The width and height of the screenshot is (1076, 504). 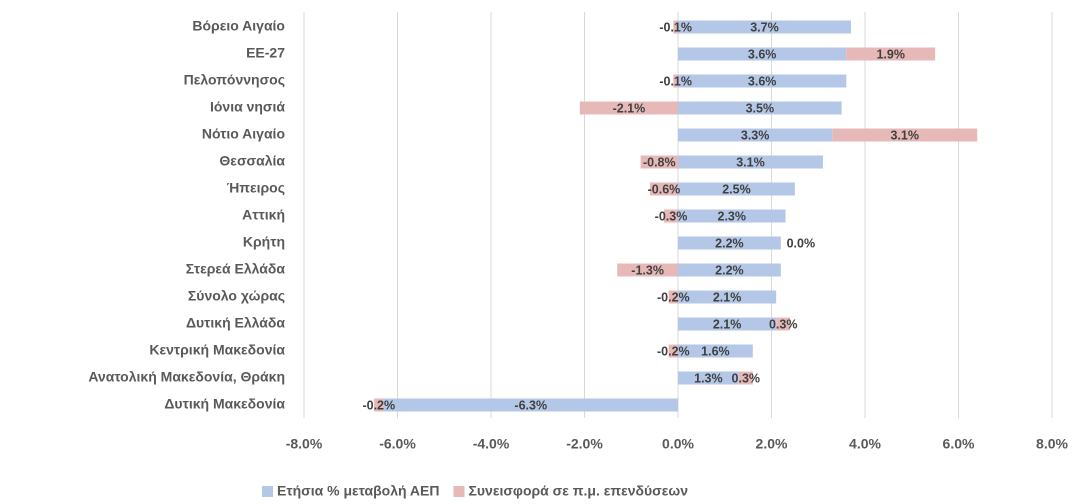 I want to click on y-tick-label: Πελοπόννησος, so click(x=234, y=80).